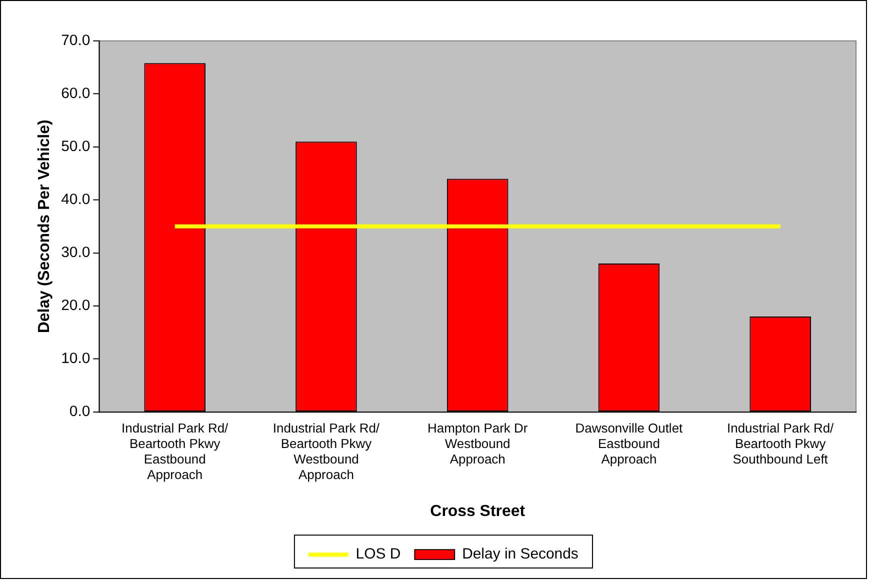 The width and height of the screenshot is (869, 581). I want to click on x-tick-label: Dawsonville Outlet Eastbound Approach, so click(629, 443).